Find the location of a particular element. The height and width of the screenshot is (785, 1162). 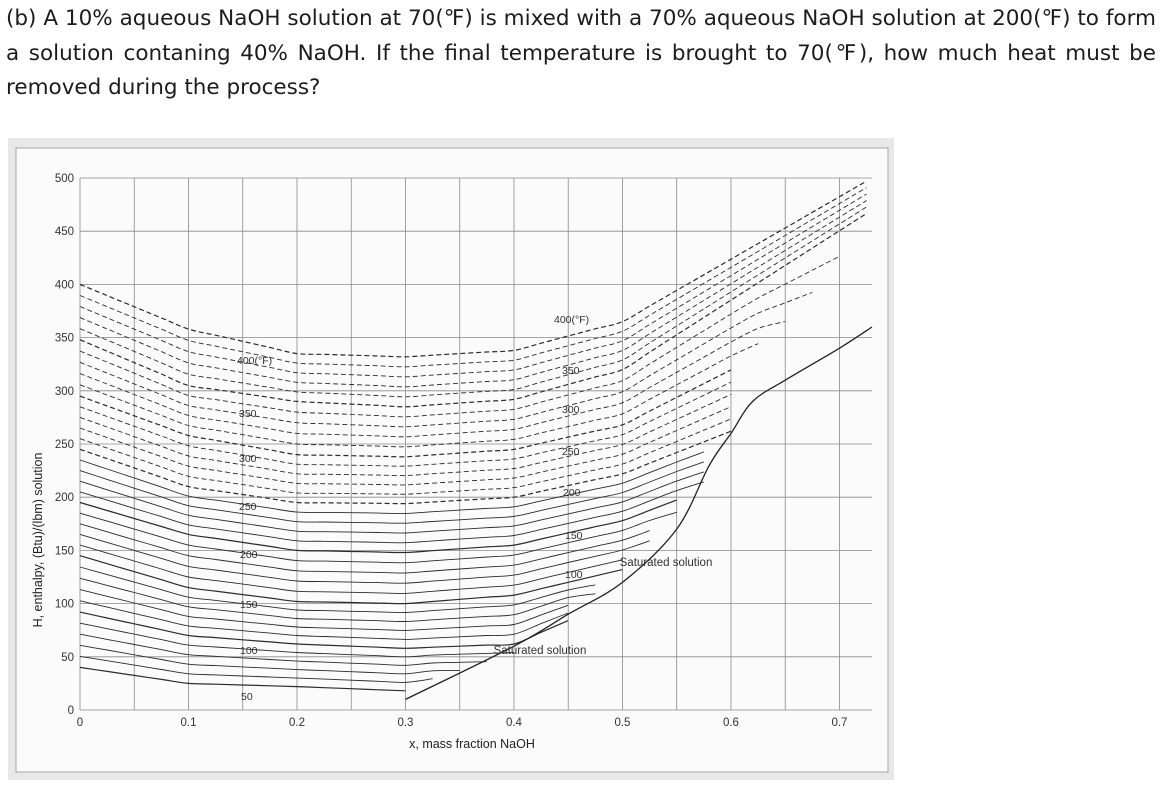

curve-label-300-left: 300 is located at coordinates (248, 459).